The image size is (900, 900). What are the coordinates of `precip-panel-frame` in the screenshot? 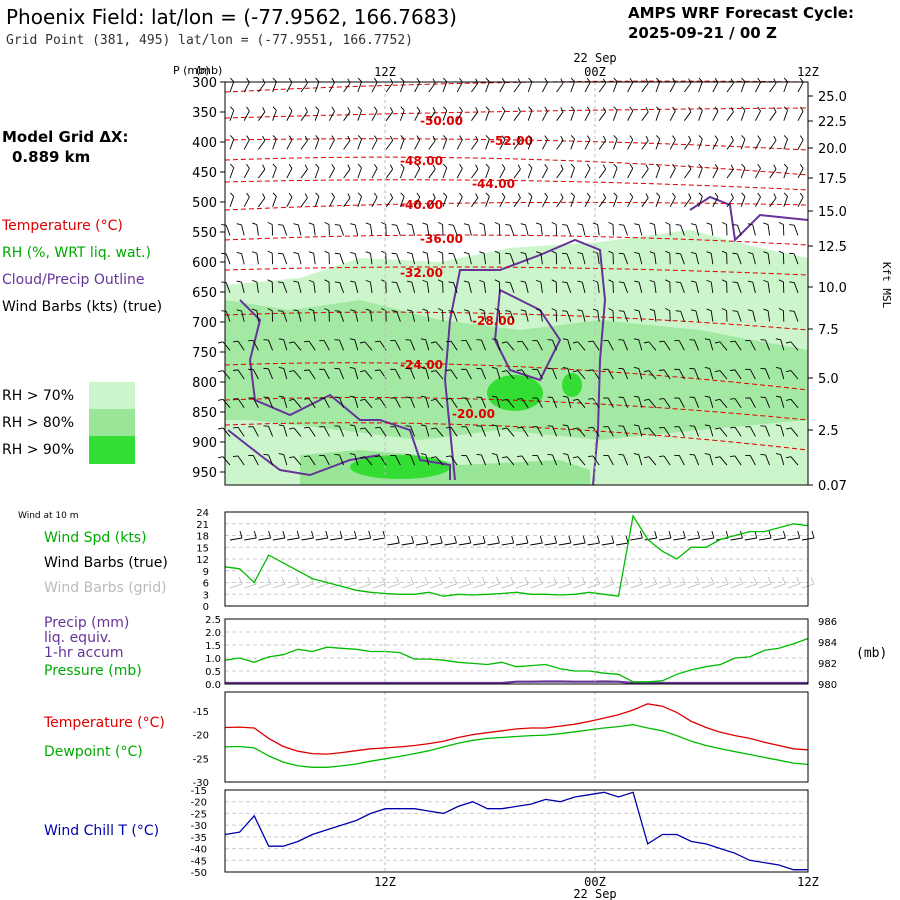 It's located at (516, 651).